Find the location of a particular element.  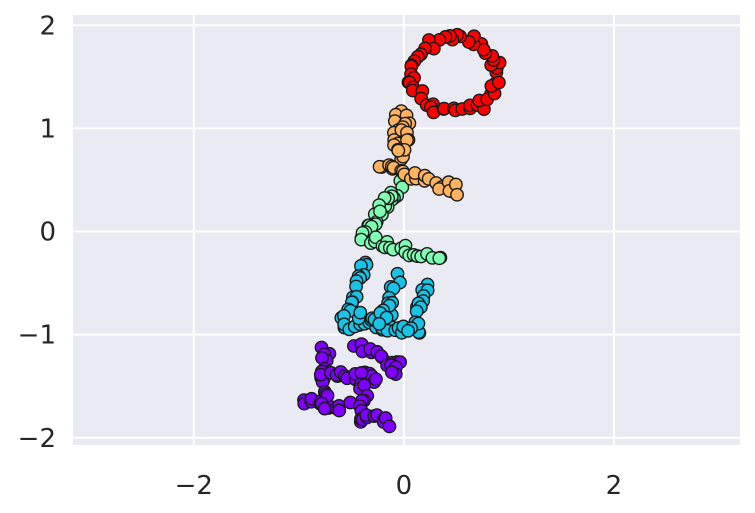

y-tick-label: 0 is located at coordinates (47, 233).